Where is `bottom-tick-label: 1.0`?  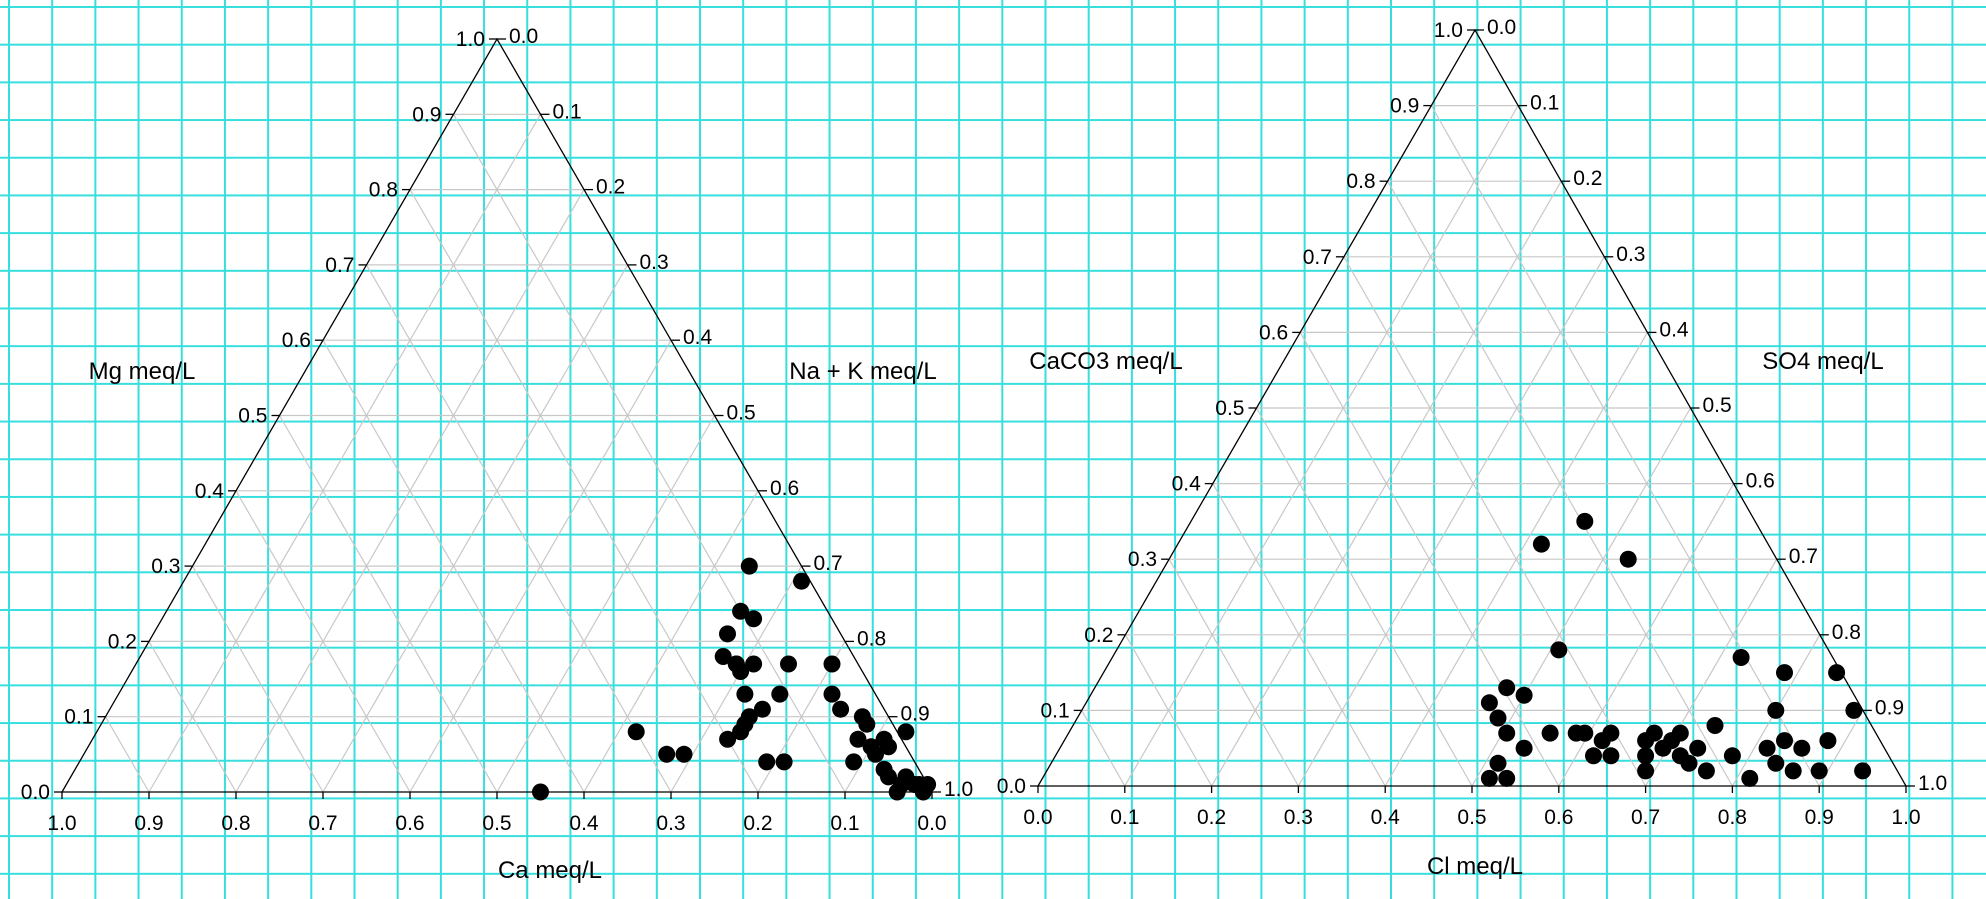 bottom-tick-label: 1.0 is located at coordinates (1905, 817).